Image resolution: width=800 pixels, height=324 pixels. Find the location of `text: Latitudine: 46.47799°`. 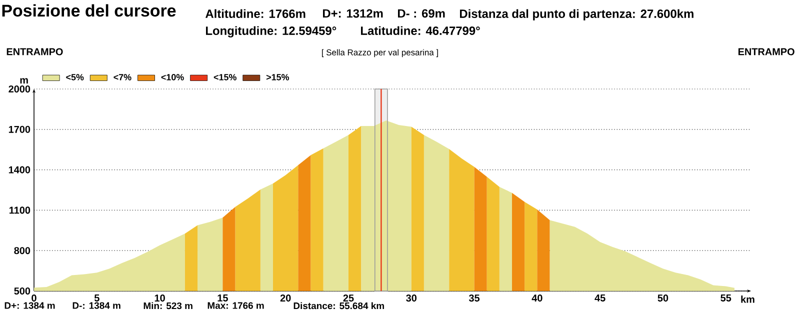

text: Latitudine: 46.47799° is located at coordinates (420, 30).